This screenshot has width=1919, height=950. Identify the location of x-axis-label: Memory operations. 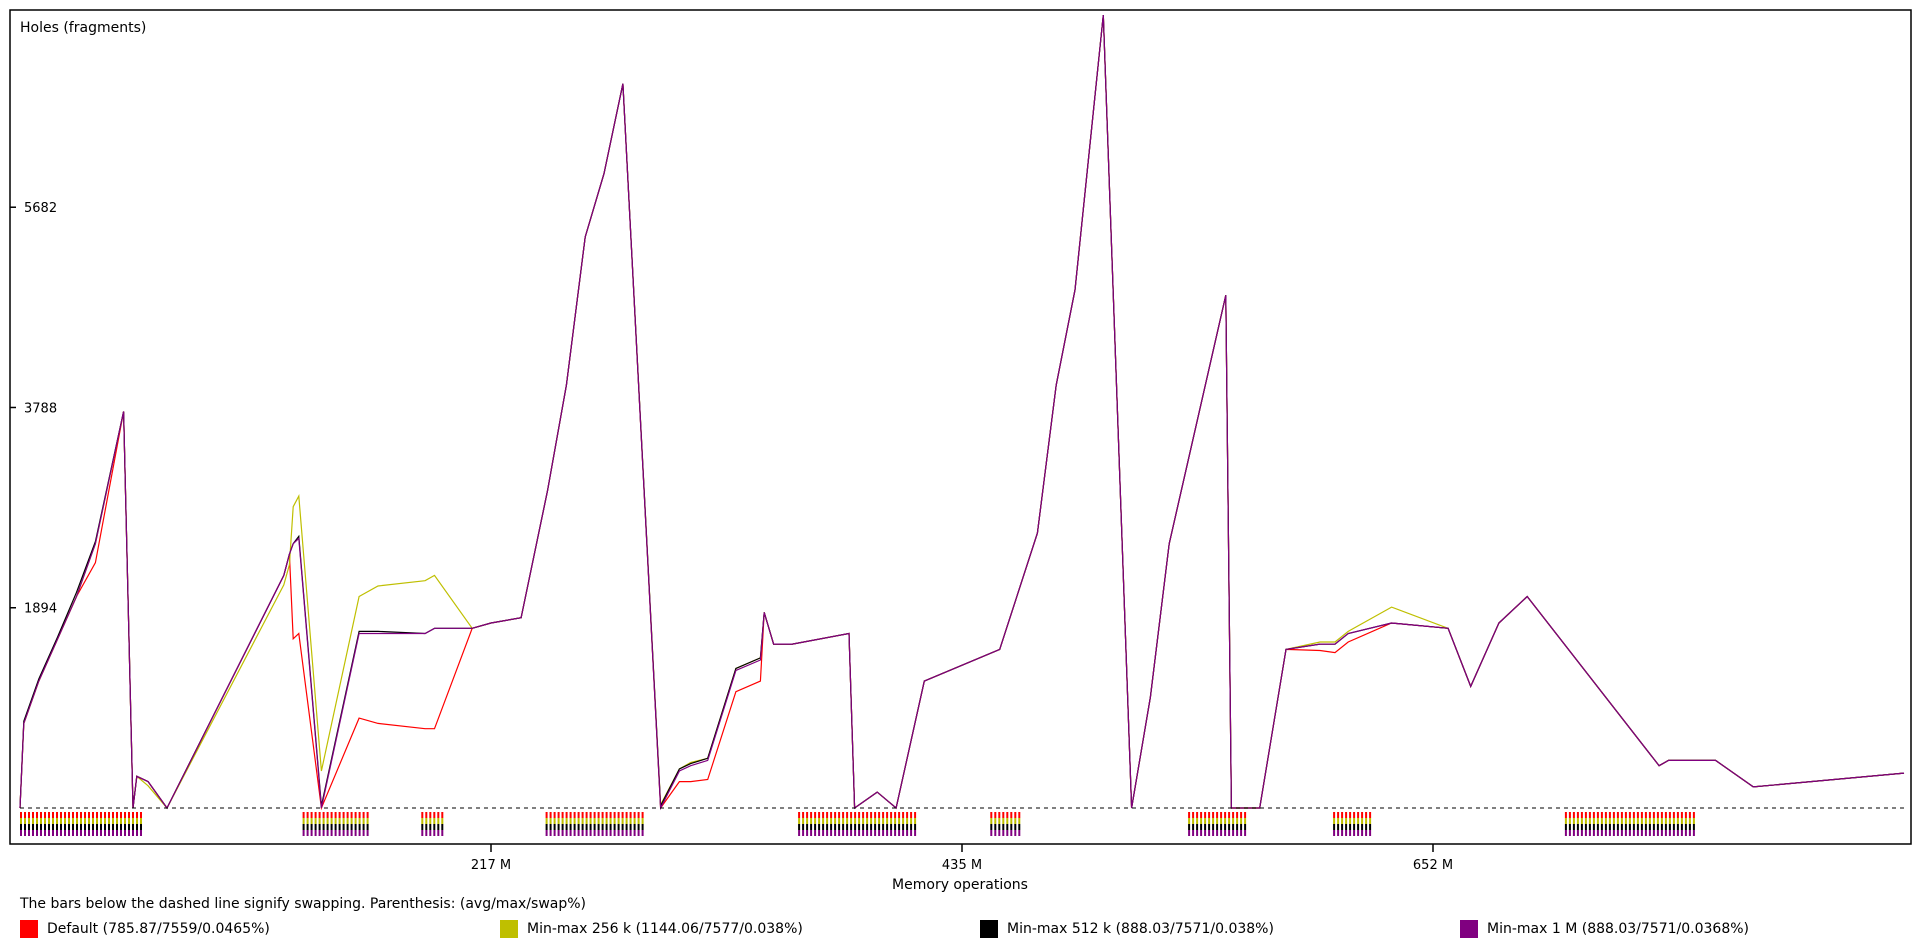
(960, 885).